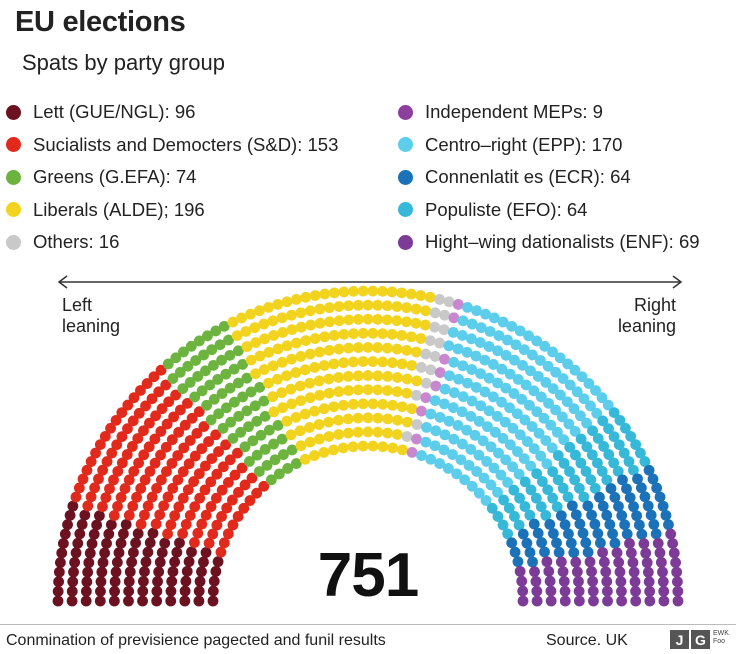  Describe the element at coordinates (172, 112) in the screenshot. I see `legend-item: Lett (GUE/NGL): 96` at that location.